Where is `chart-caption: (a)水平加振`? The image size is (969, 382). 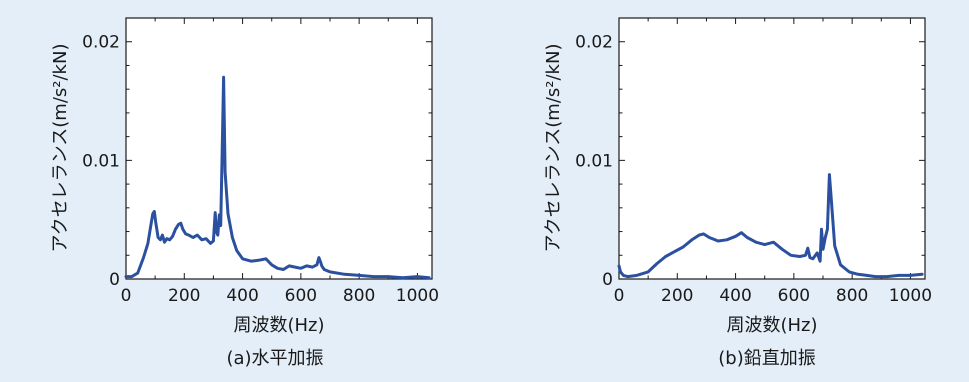
chart-caption: (a)水平加振 is located at coordinates (274, 358).